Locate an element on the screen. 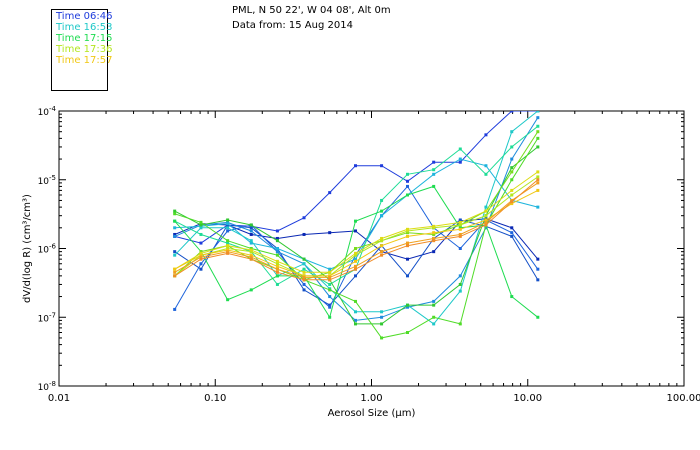  y-tick-label: 10⁻⁷ is located at coordinates (47, 317).